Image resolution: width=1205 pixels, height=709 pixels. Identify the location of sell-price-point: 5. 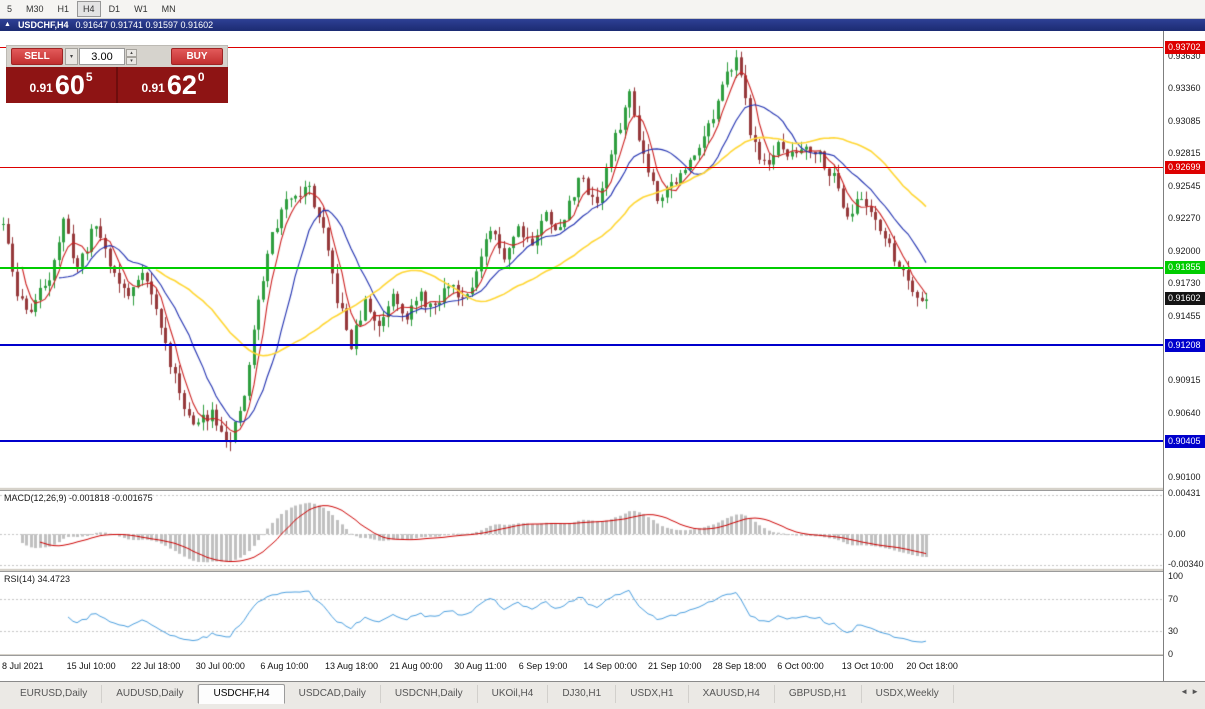
(89, 77).